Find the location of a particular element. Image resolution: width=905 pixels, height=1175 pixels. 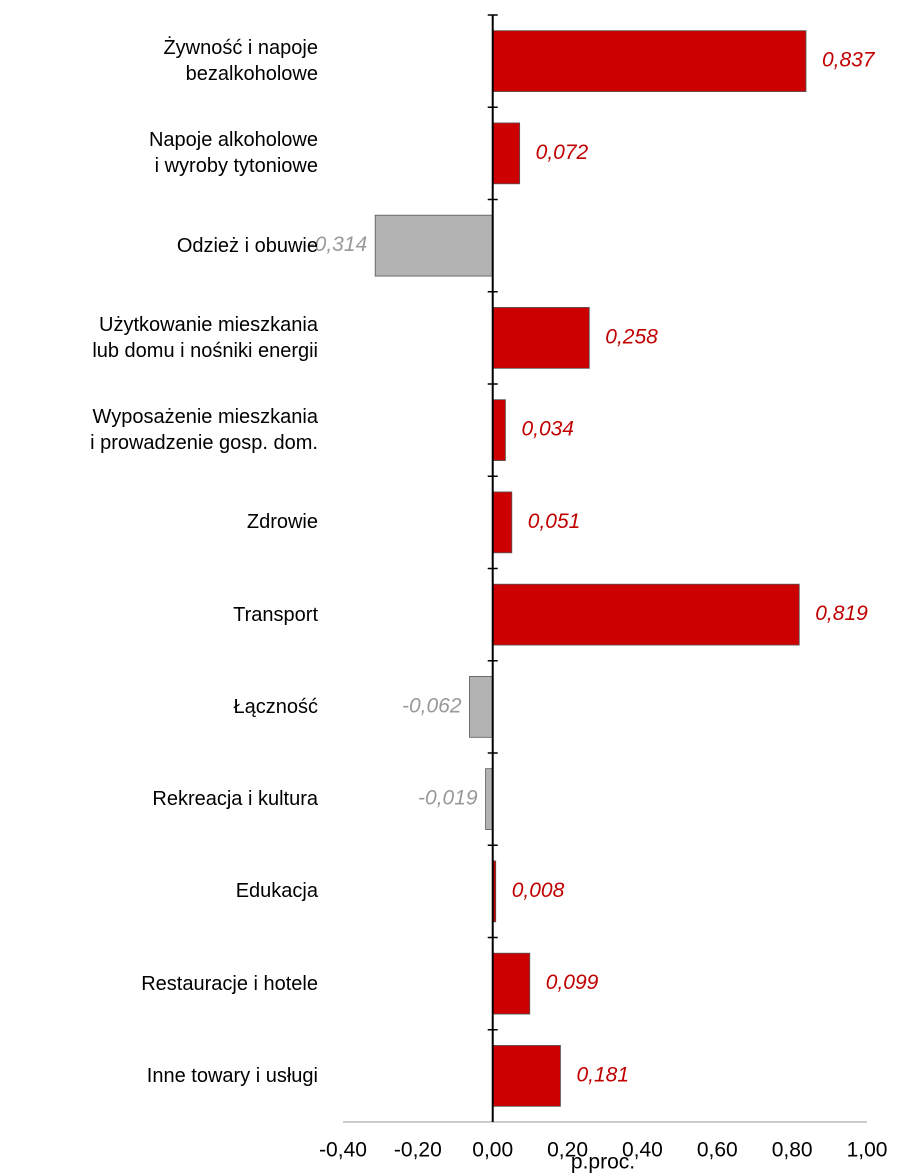

x-tick-label: 0,80 is located at coordinates (792, 1150).